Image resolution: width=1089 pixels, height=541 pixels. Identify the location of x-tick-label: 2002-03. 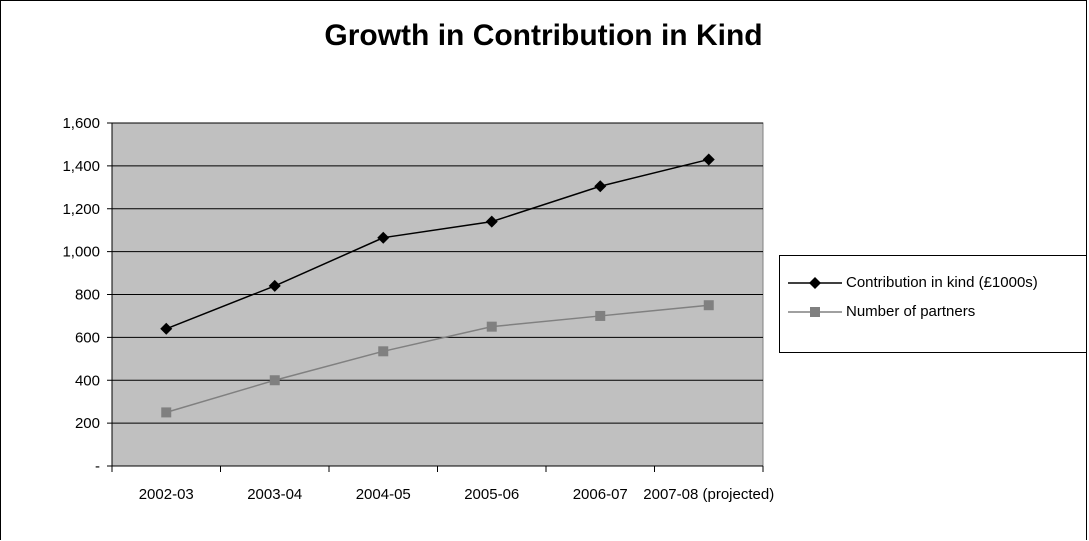
(166, 494).